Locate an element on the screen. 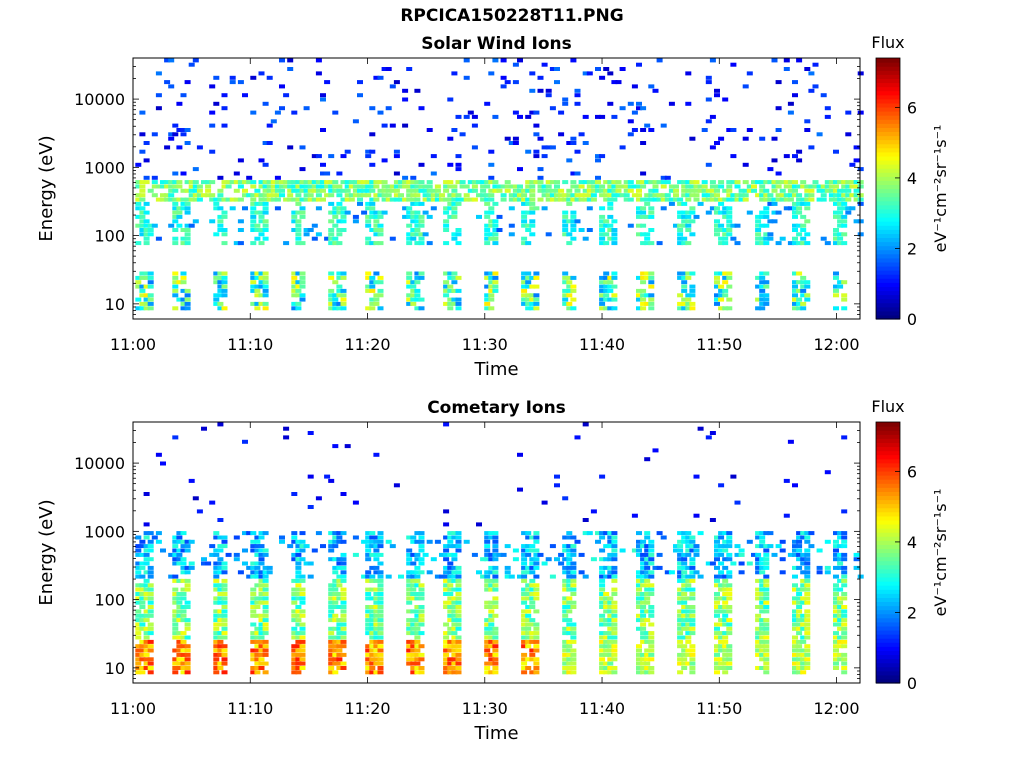 This screenshot has width=1024, height=768. x-tick-label: 11:10 is located at coordinates (250, 344).